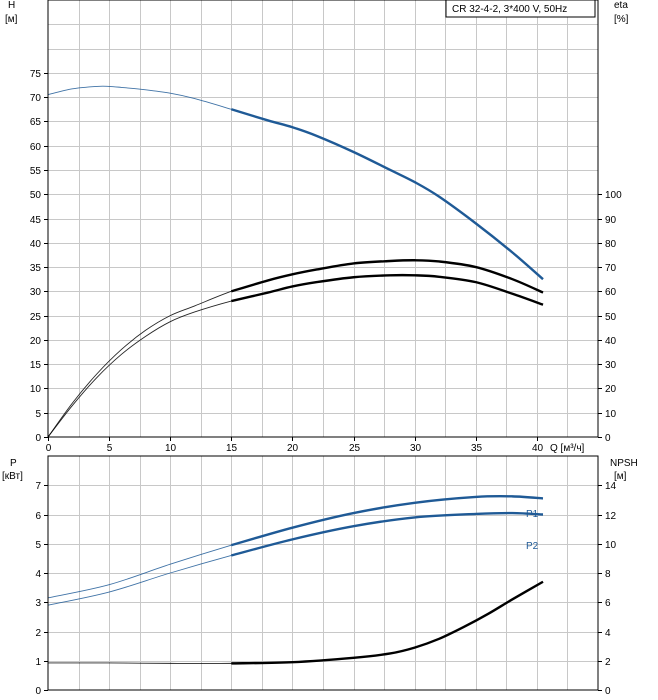 The height and width of the screenshot is (700, 658). Describe the element at coordinates (36, 147) in the screenshot. I see `top-left-tick-label: 60` at that location.